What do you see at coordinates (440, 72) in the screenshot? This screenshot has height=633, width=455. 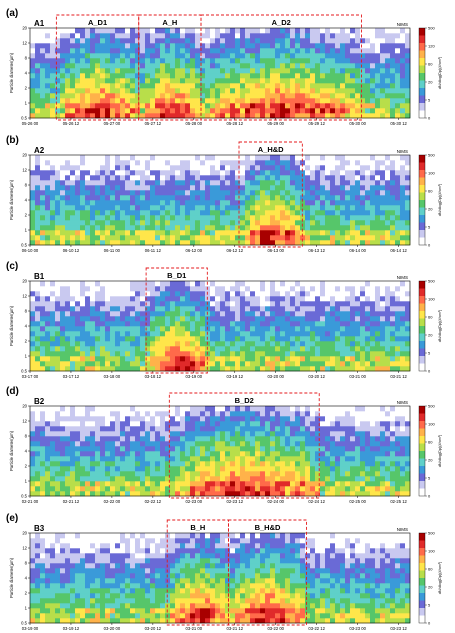 I see `colorbar-label: dN/dlog(Dp)(#/cm³)` at bounding box center [440, 72].